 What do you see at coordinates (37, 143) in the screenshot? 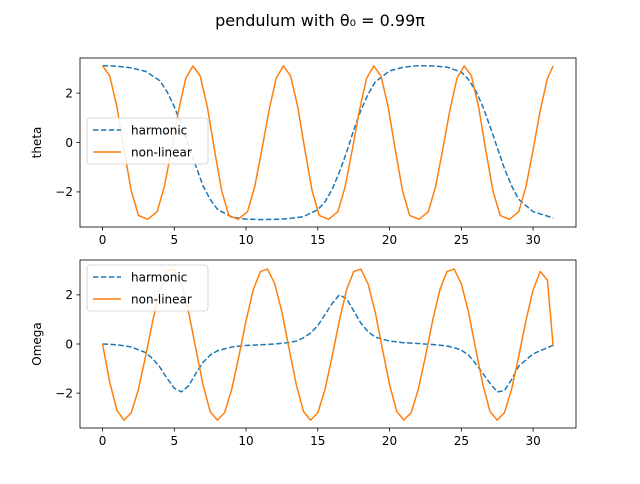
I see `y-axis-label: theta` at bounding box center [37, 143].